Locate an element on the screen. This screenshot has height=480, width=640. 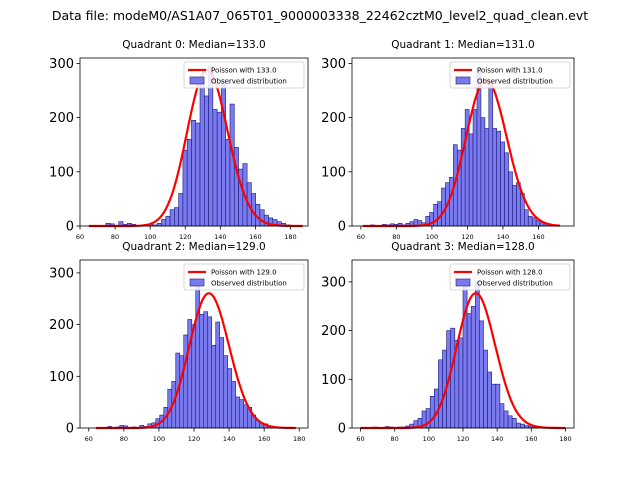
x-tick-label: 60 is located at coordinates (89, 439).